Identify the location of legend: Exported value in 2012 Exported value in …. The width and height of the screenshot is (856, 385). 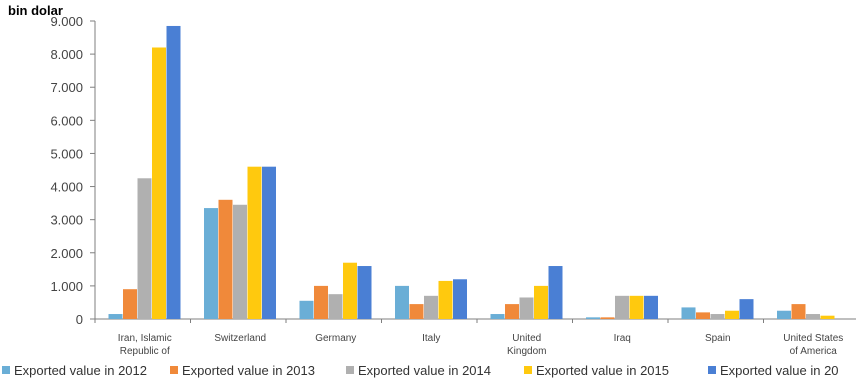
(420, 370).